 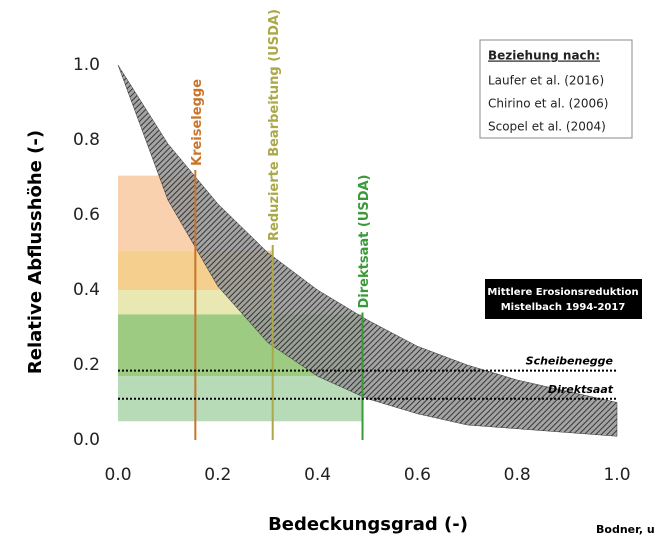 What do you see at coordinates (581, 389) in the screenshot?
I see `reference-label: Direktsaat` at bounding box center [581, 389].